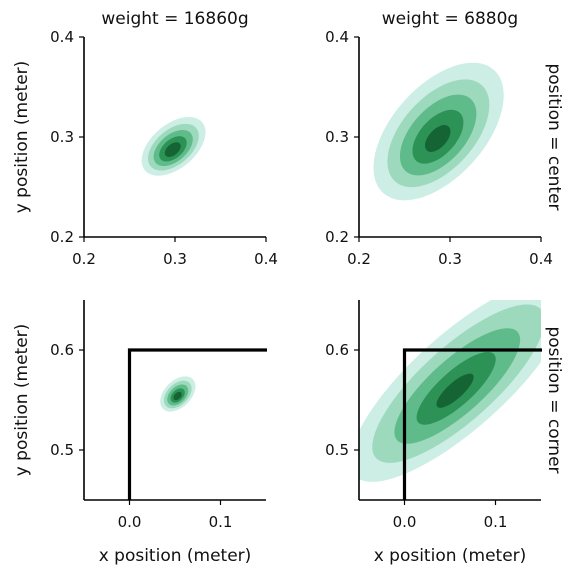  I want to click on col-title-1: weight = 16860g, so click(174, 19).